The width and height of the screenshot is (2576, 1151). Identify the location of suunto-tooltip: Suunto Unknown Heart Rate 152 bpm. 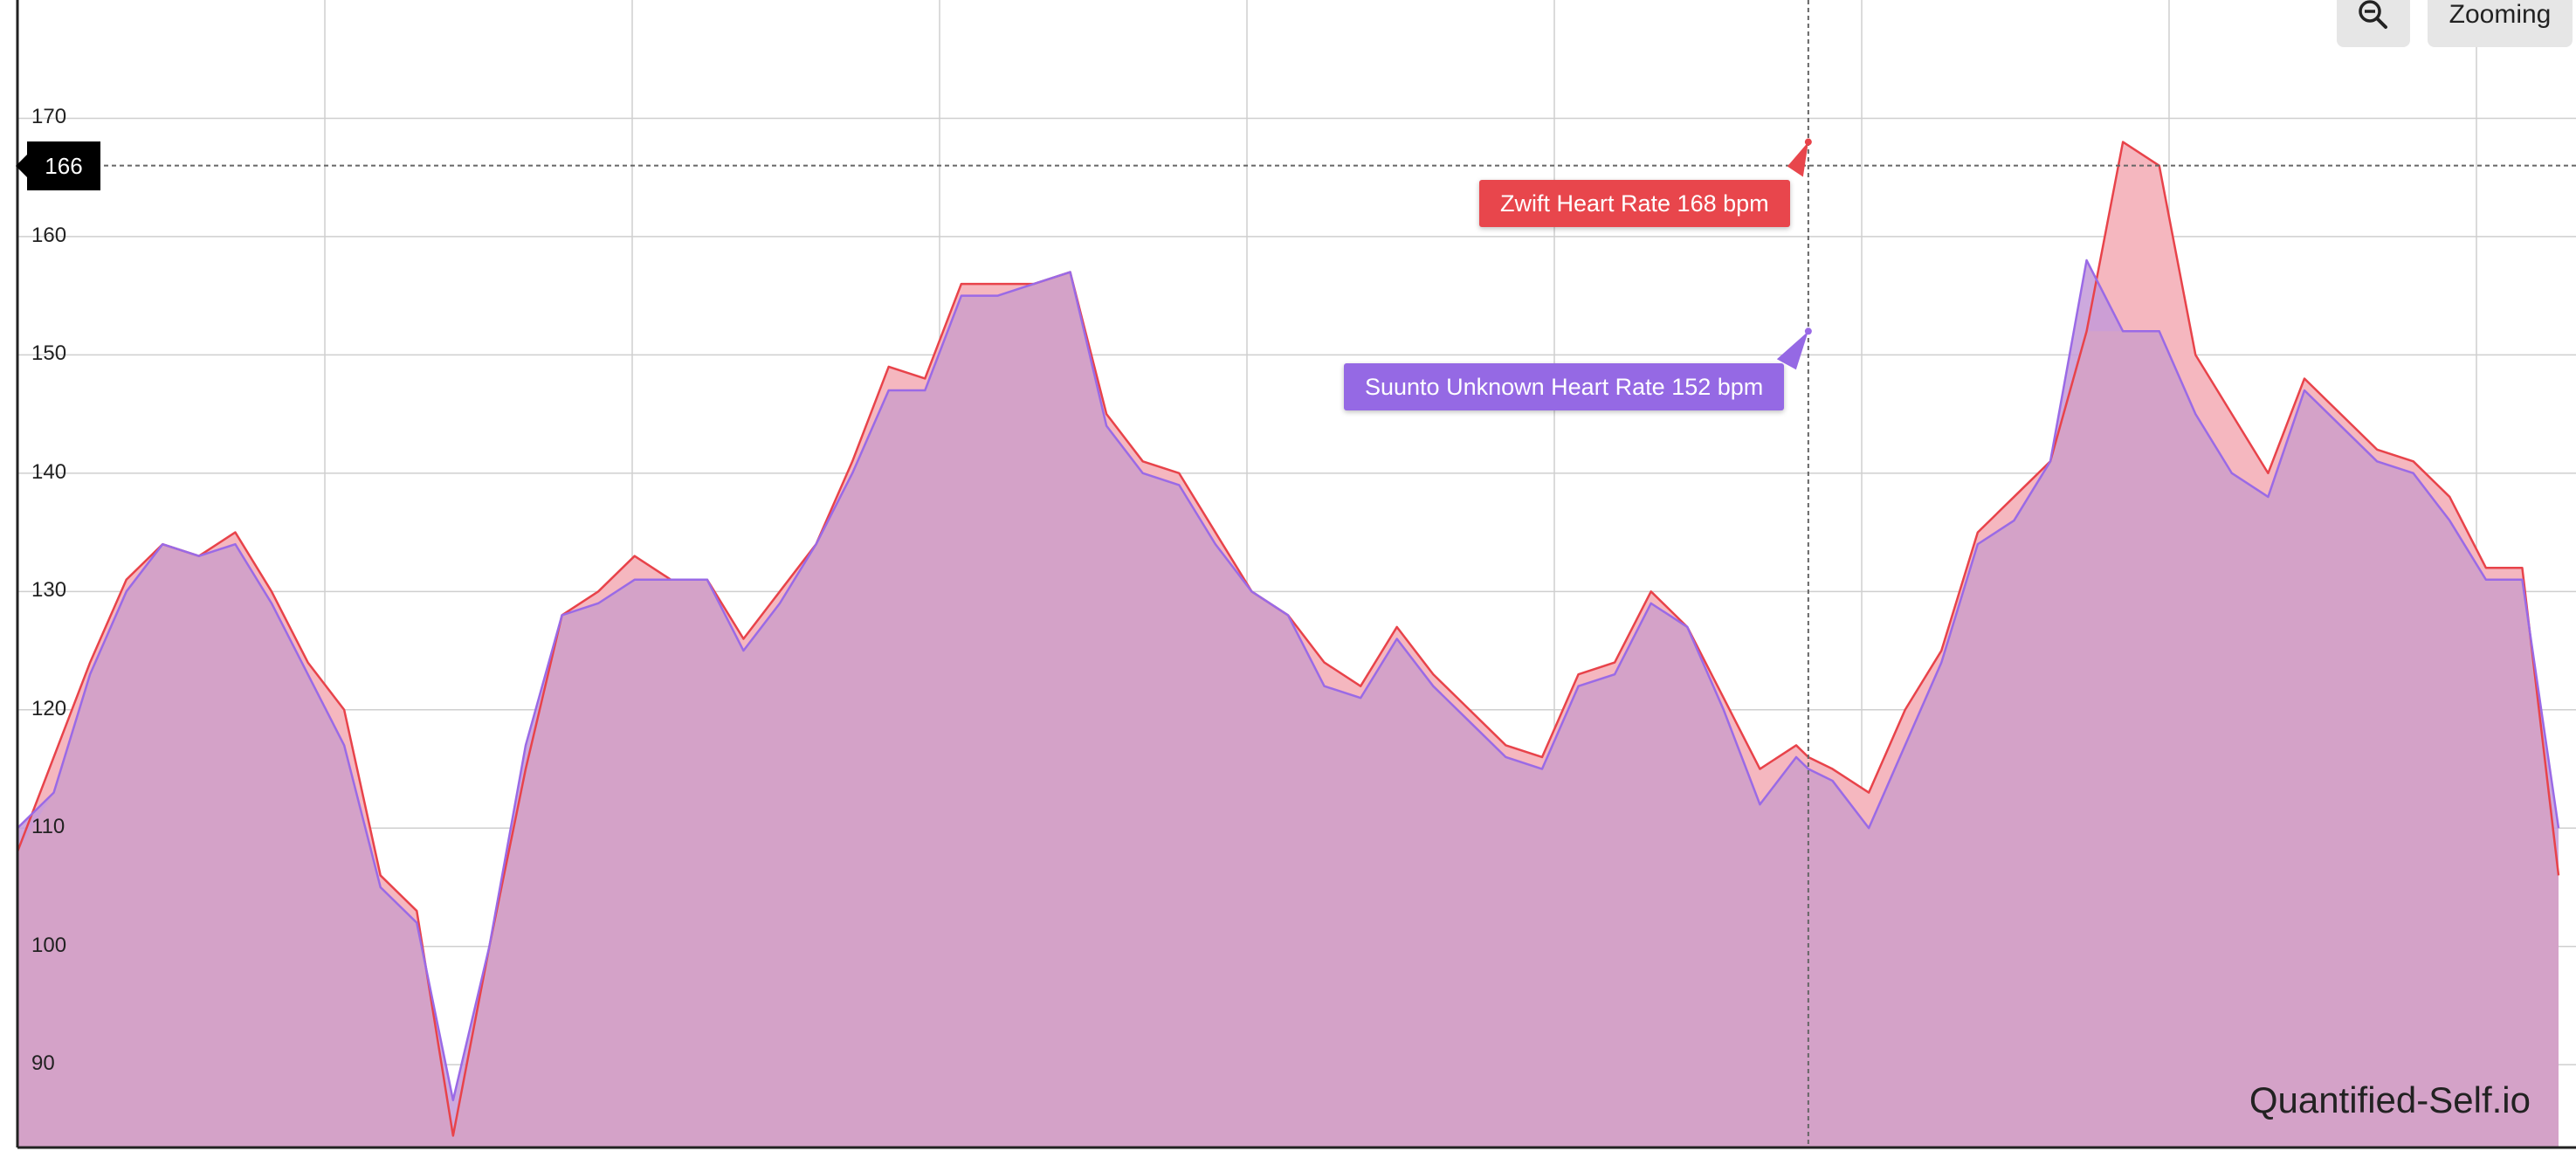
(1564, 386).